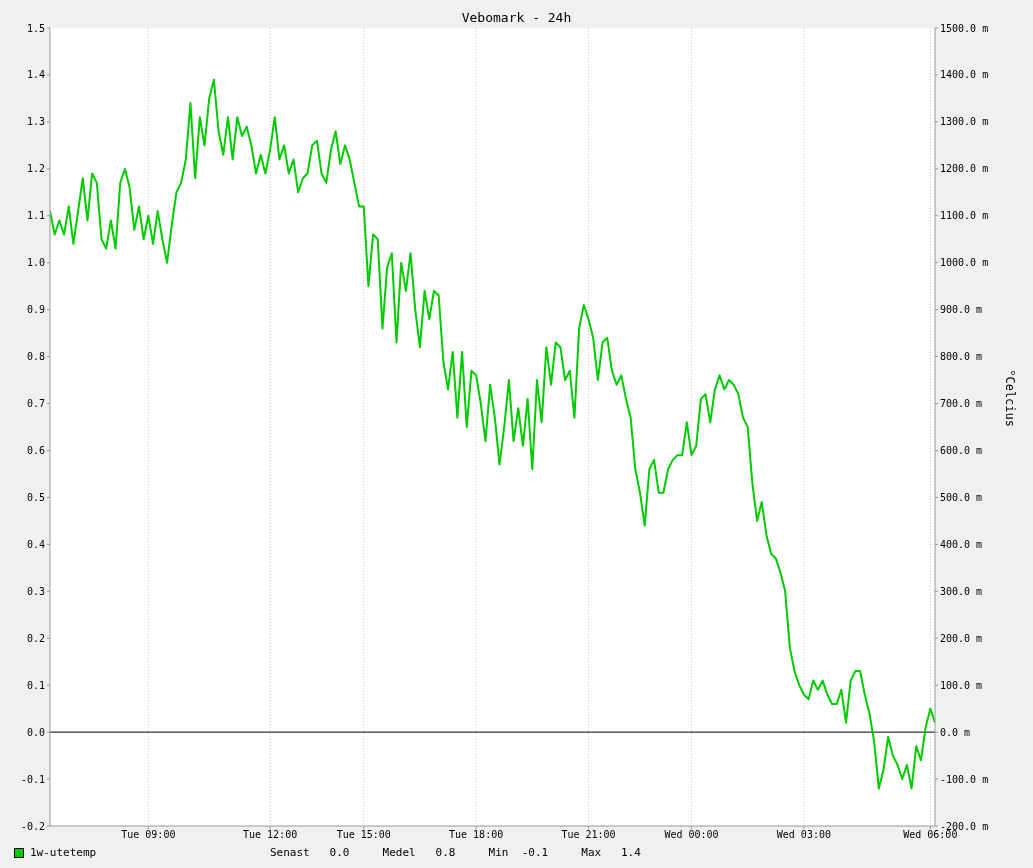  What do you see at coordinates (35, 122) in the screenshot?
I see `y-tick-label: 1.3` at bounding box center [35, 122].